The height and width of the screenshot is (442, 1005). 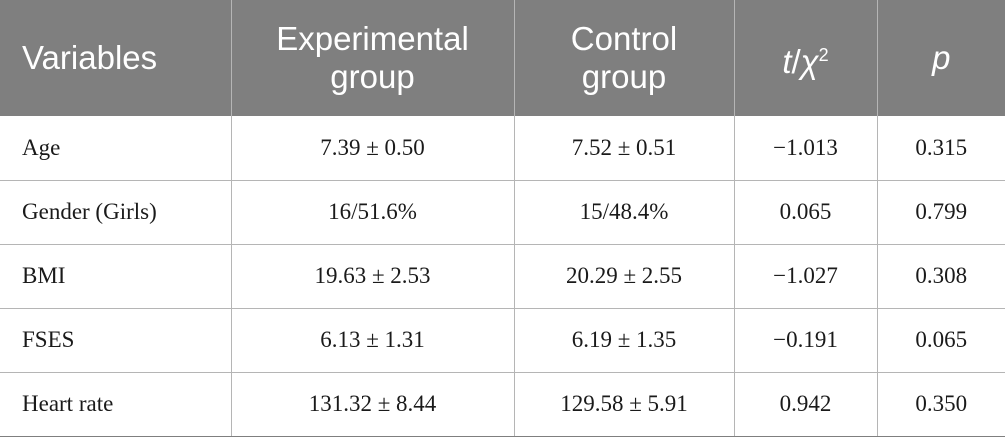 What do you see at coordinates (806, 276) in the screenshot?
I see `cell-t-chi: −1.027` at bounding box center [806, 276].